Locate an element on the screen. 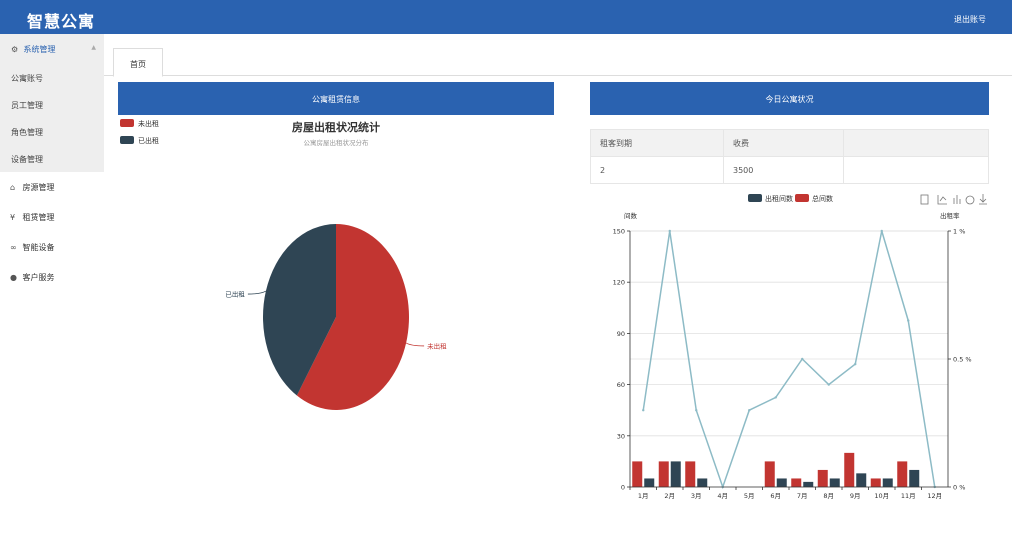 Image resolution: width=1012 pixels, height=534 pixels. yen-icon: ¥ is located at coordinates (13, 217).